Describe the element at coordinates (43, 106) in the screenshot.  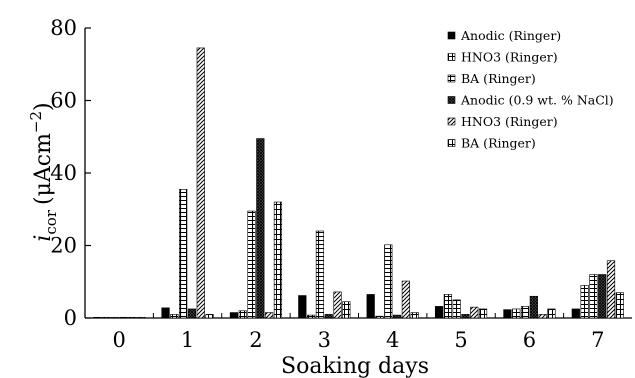
I see `y-axis-title-unit-close: )` at that location.